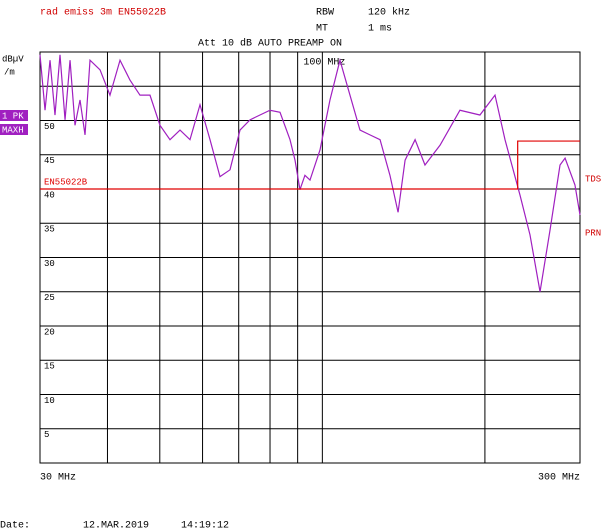 The image size is (605, 532). What do you see at coordinates (270, 44) in the screenshot?
I see `settings: Att 10 dB AUTO PREAMP ON` at bounding box center [270, 44].